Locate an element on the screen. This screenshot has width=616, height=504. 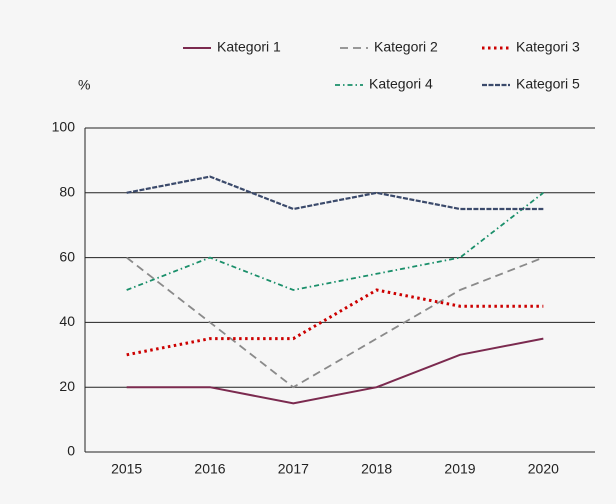
y-tick-label: 40 is located at coordinates (67, 321).